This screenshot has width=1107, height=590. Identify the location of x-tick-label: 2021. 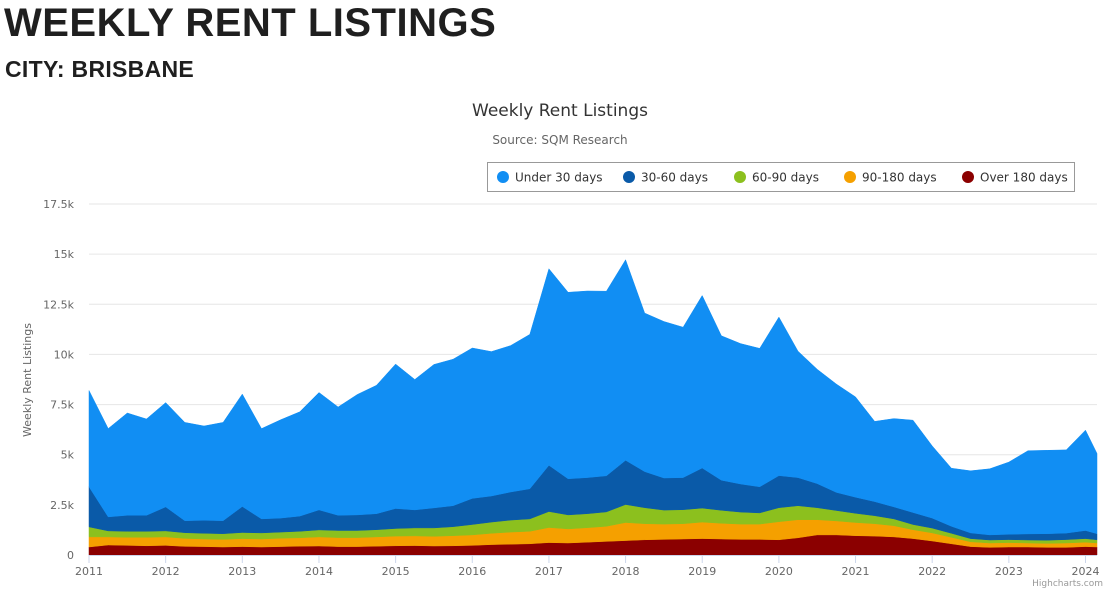
(856, 571).